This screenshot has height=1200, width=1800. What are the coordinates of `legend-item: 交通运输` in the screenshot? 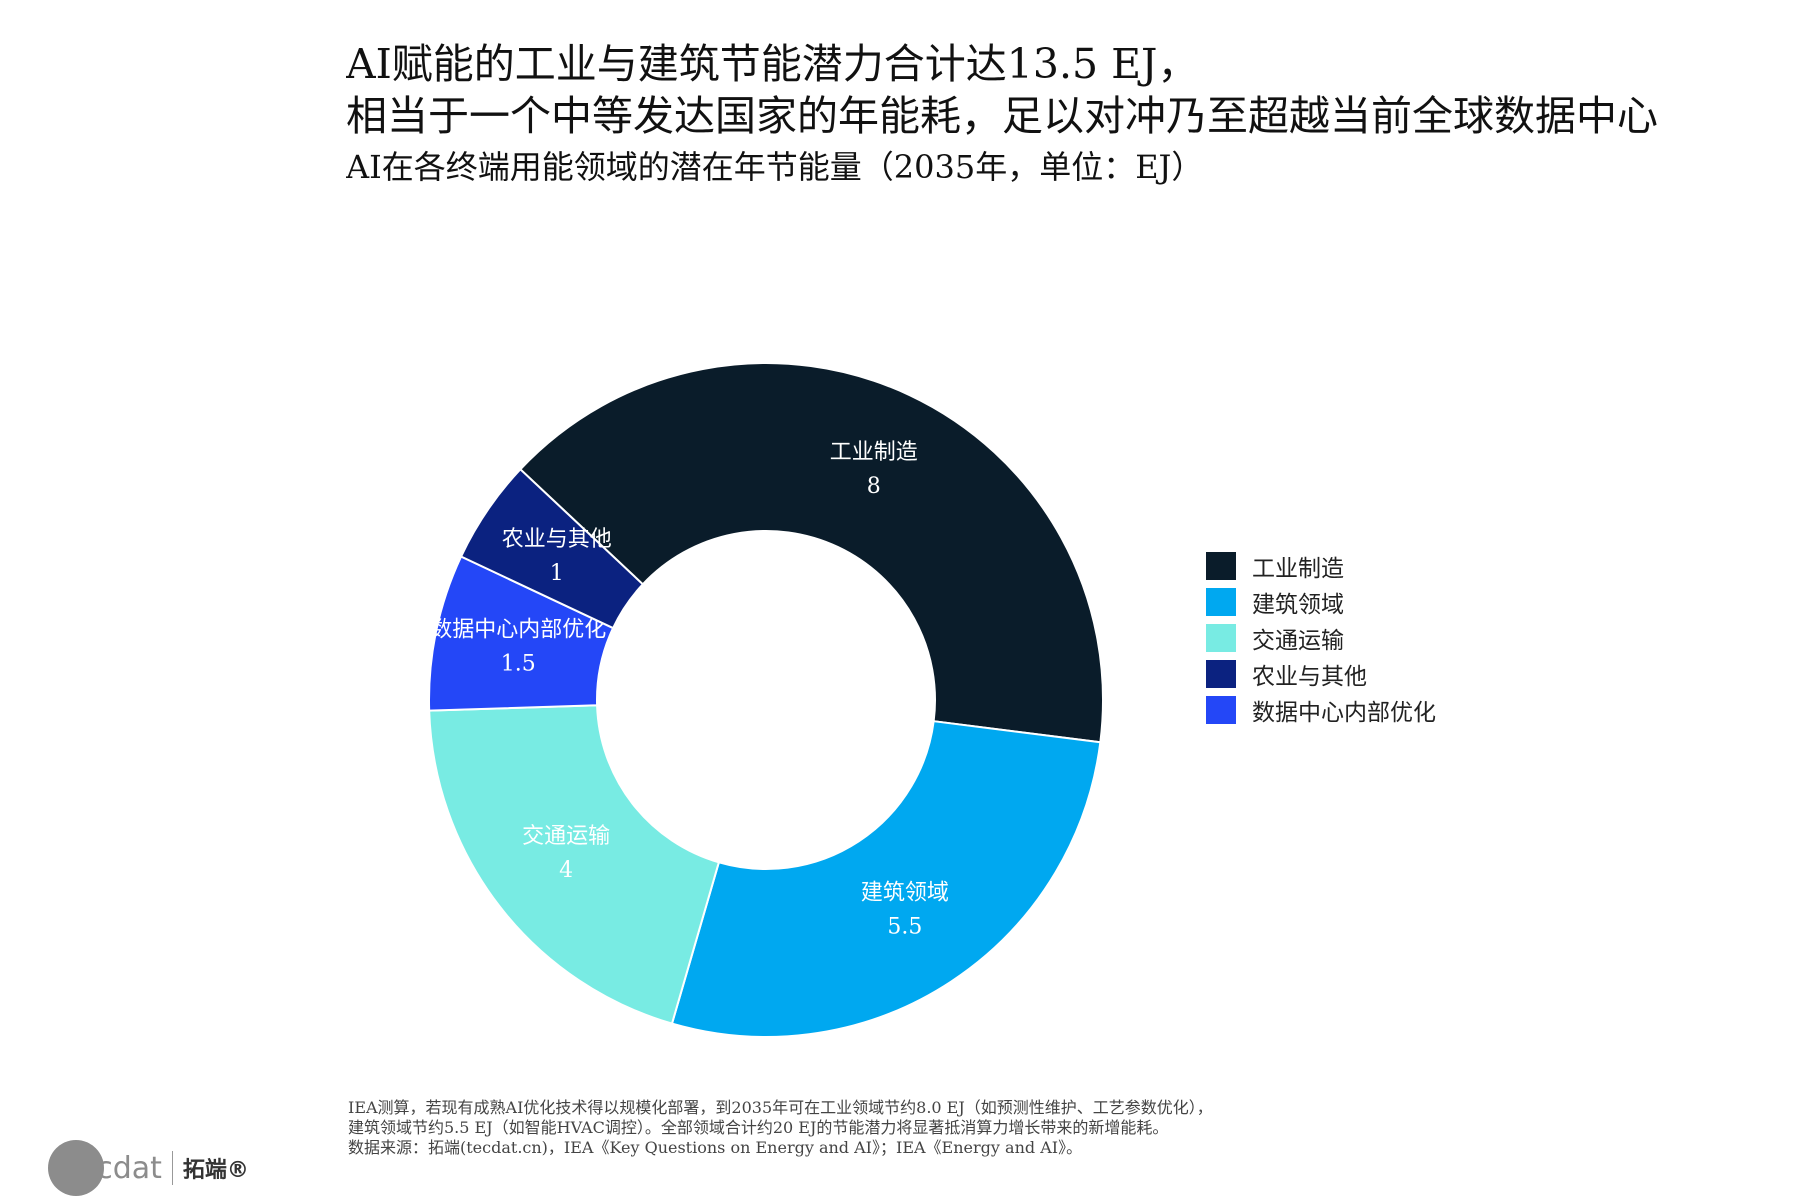 It's located at (1321, 638).